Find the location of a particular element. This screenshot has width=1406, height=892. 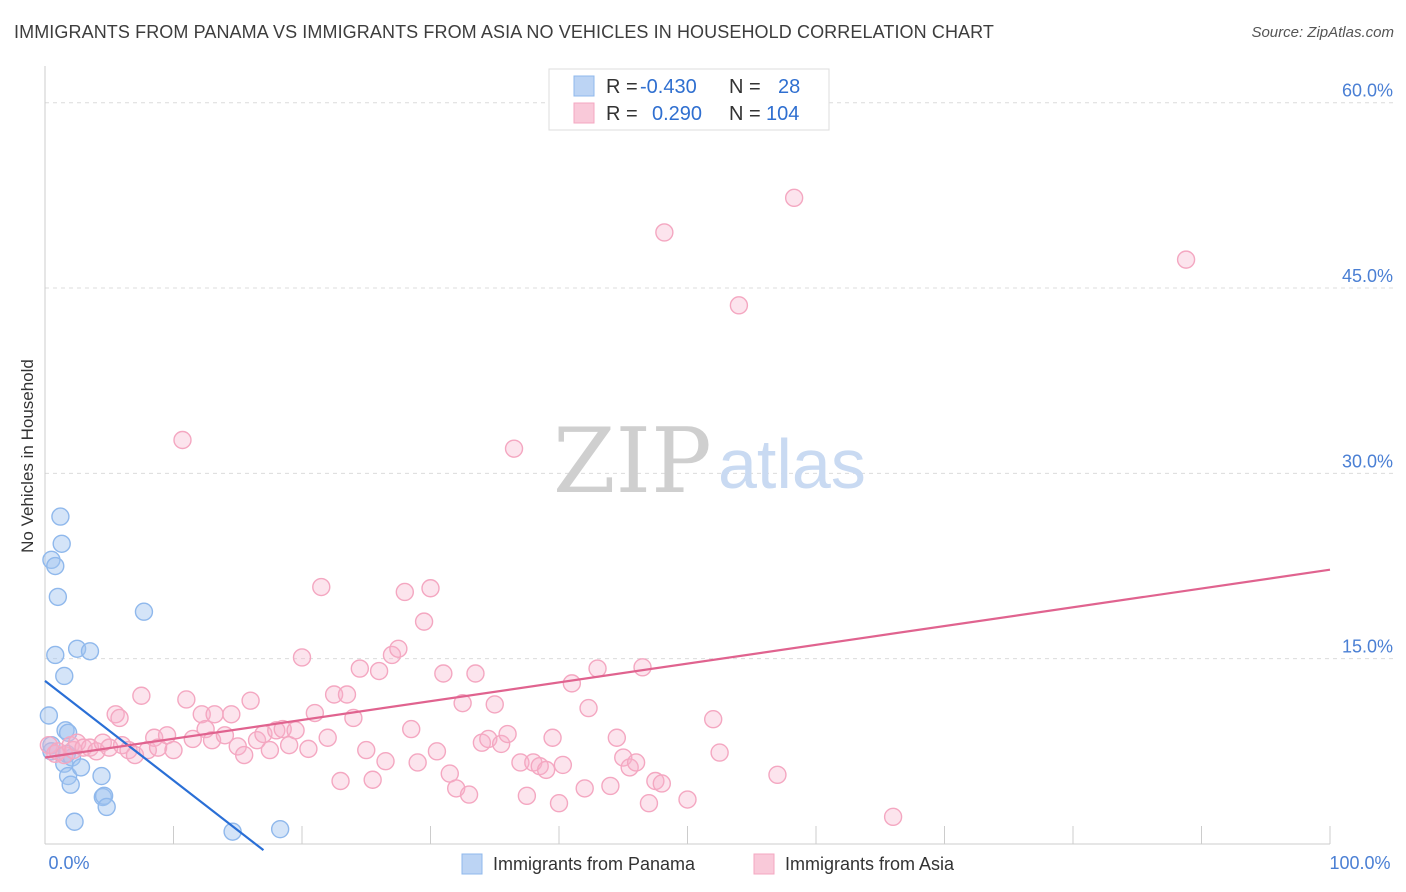

y-tick-label: 60.0% is located at coordinates (1367, 91).